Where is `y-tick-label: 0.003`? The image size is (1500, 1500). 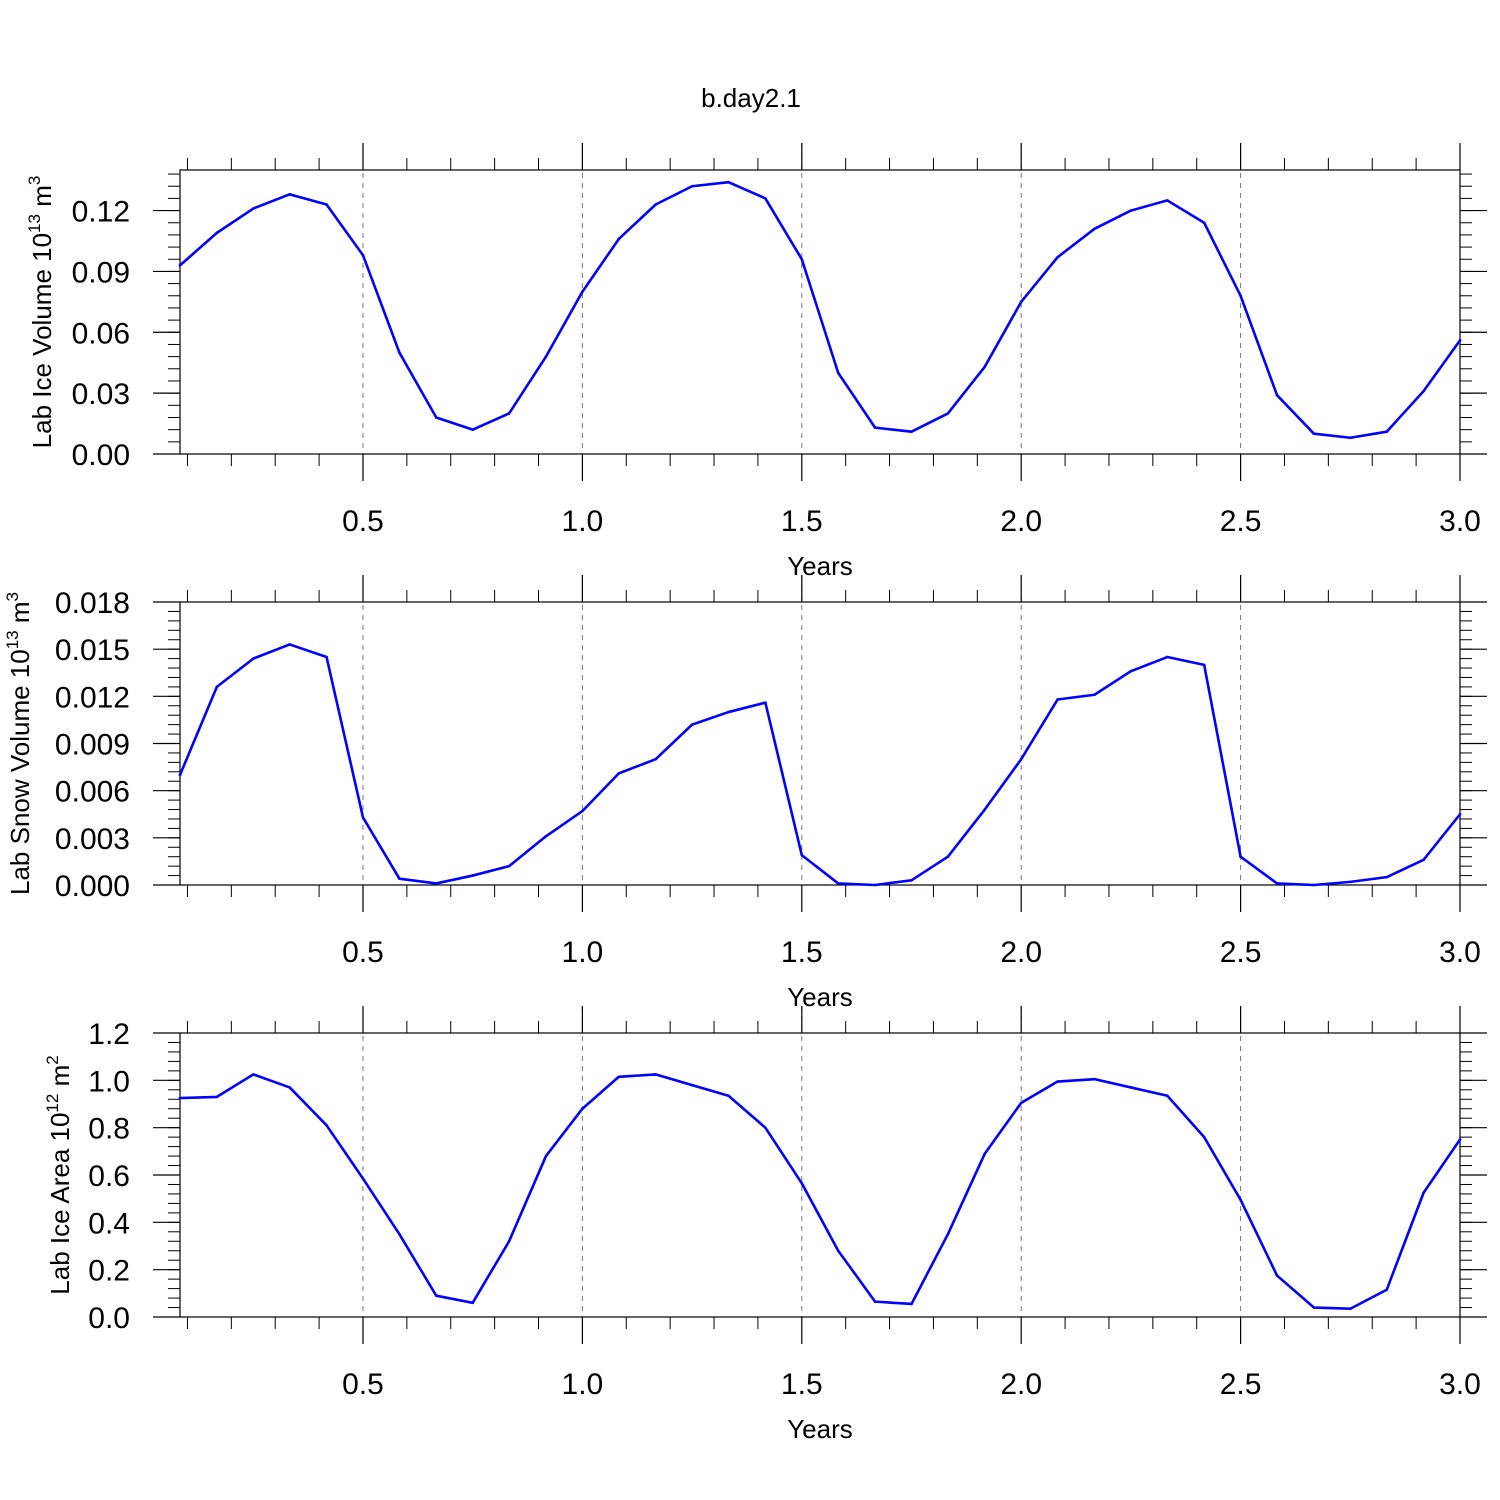 y-tick-label: 0.003 is located at coordinates (92, 839).